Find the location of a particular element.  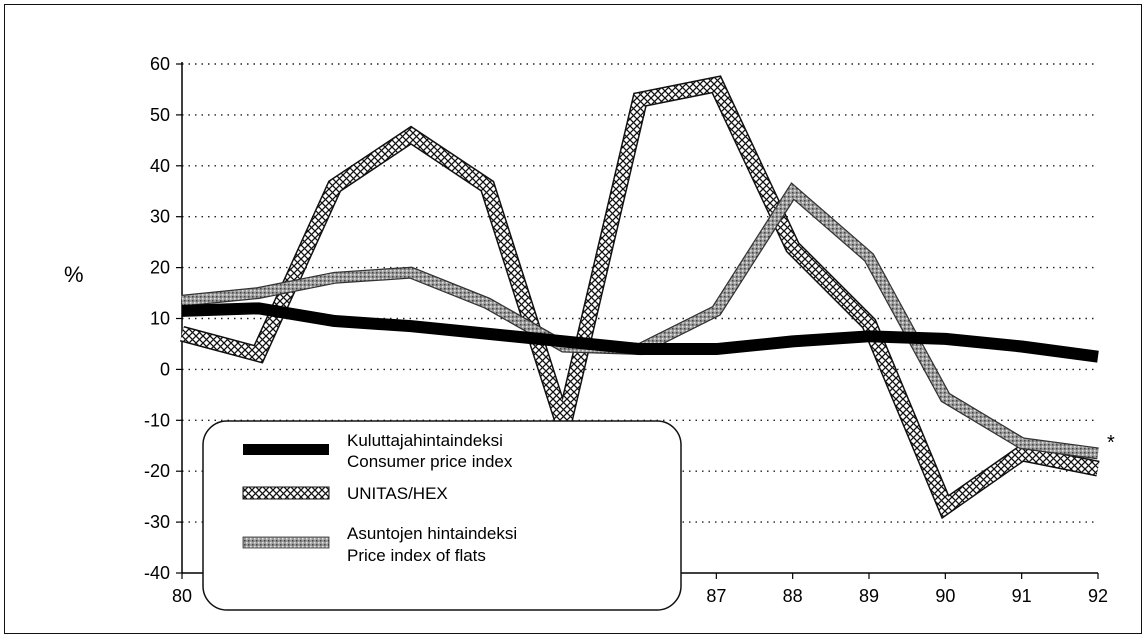

x-tick-label: 89 is located at coordinates (869, 596).